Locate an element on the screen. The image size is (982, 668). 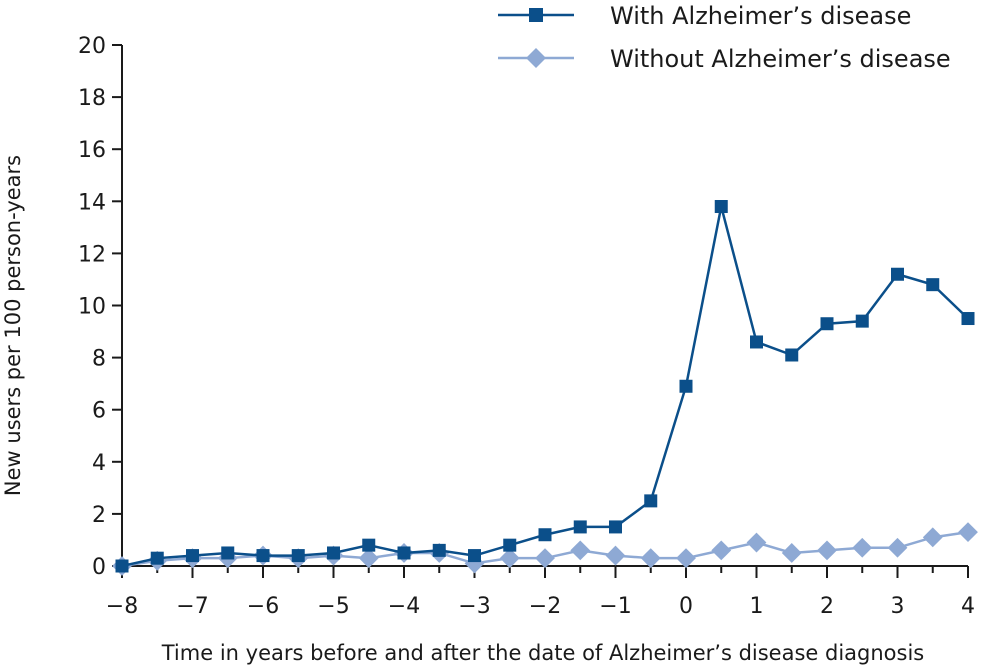
y-tick-label: 2 is located at coordinates (99, 515).